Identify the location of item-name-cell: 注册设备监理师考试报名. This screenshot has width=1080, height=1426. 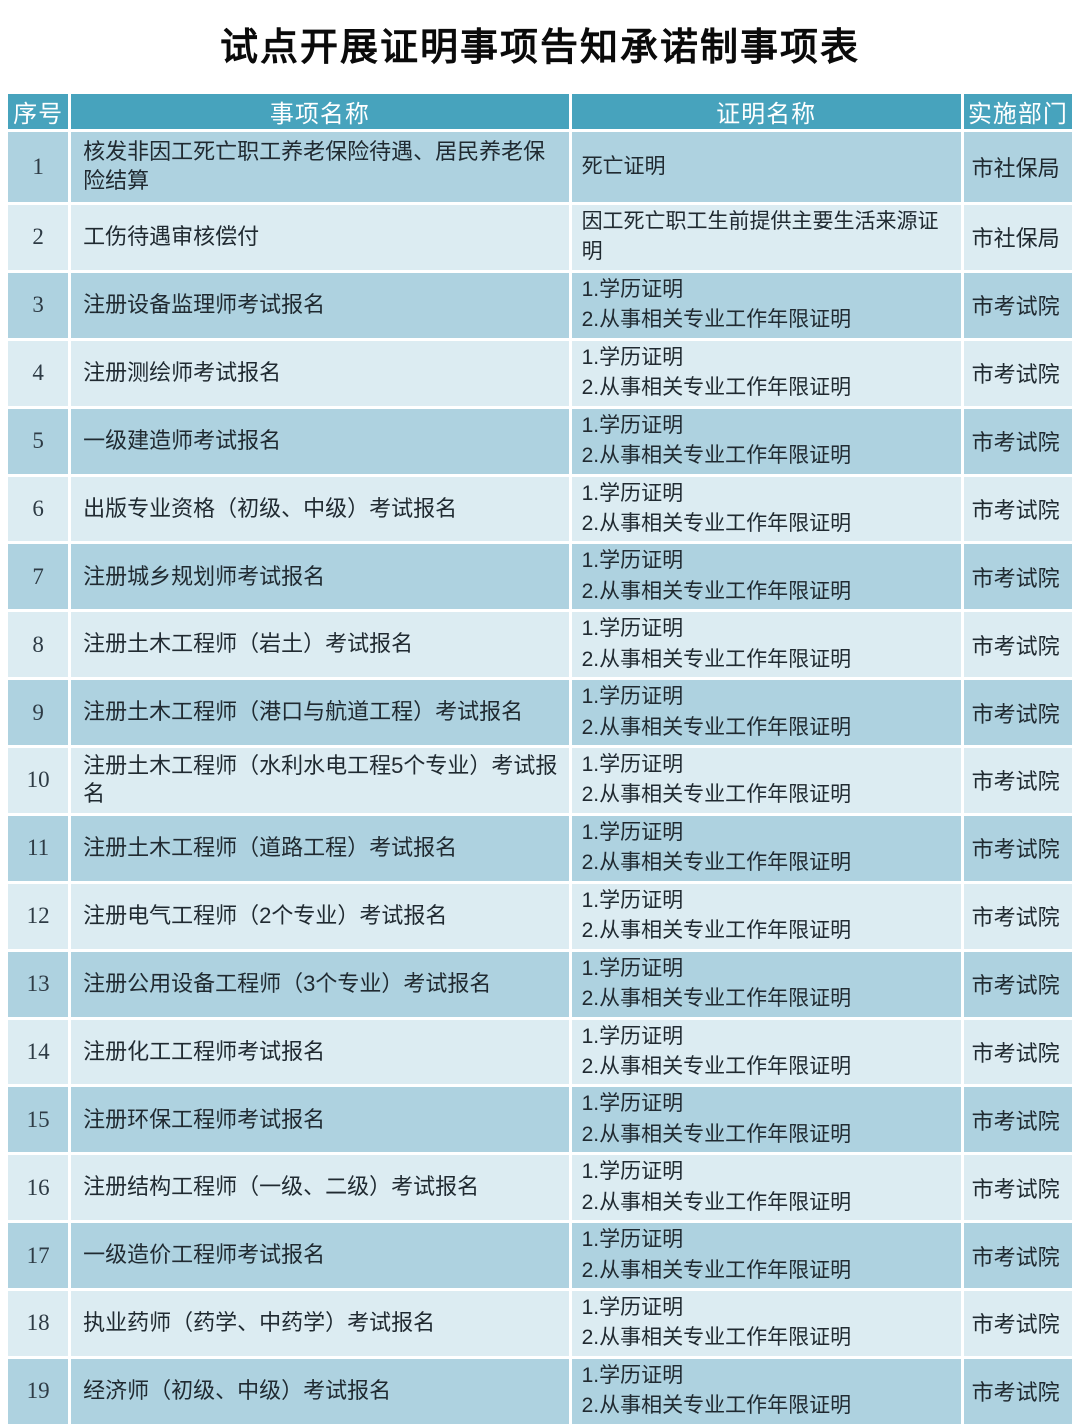
(320, 305).